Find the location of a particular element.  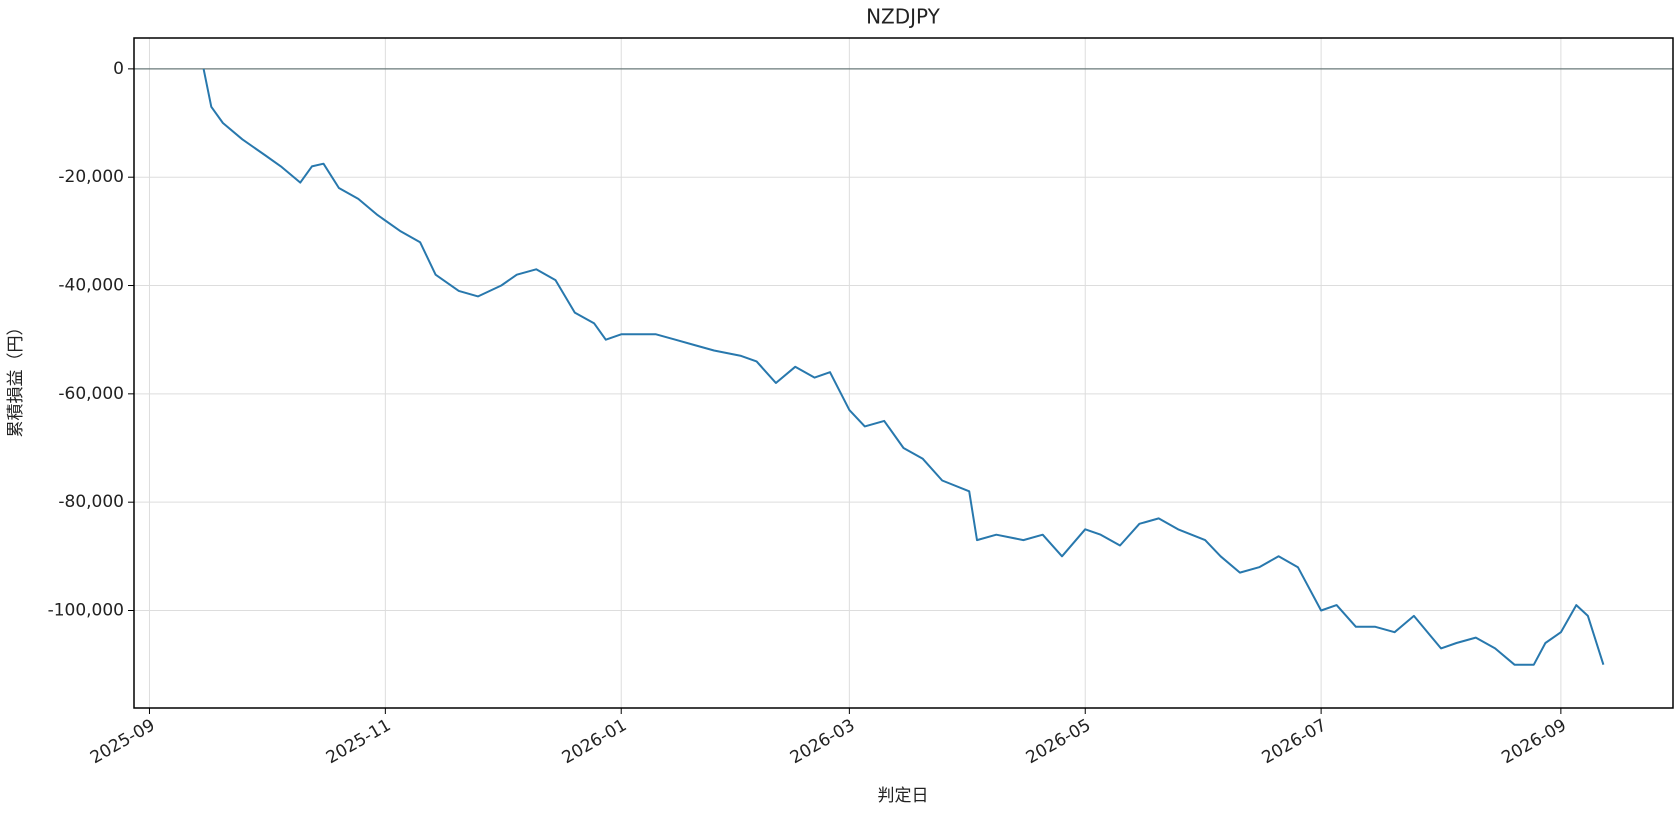

y-tick-label: -20,000 is located at coordinates (91, 177).